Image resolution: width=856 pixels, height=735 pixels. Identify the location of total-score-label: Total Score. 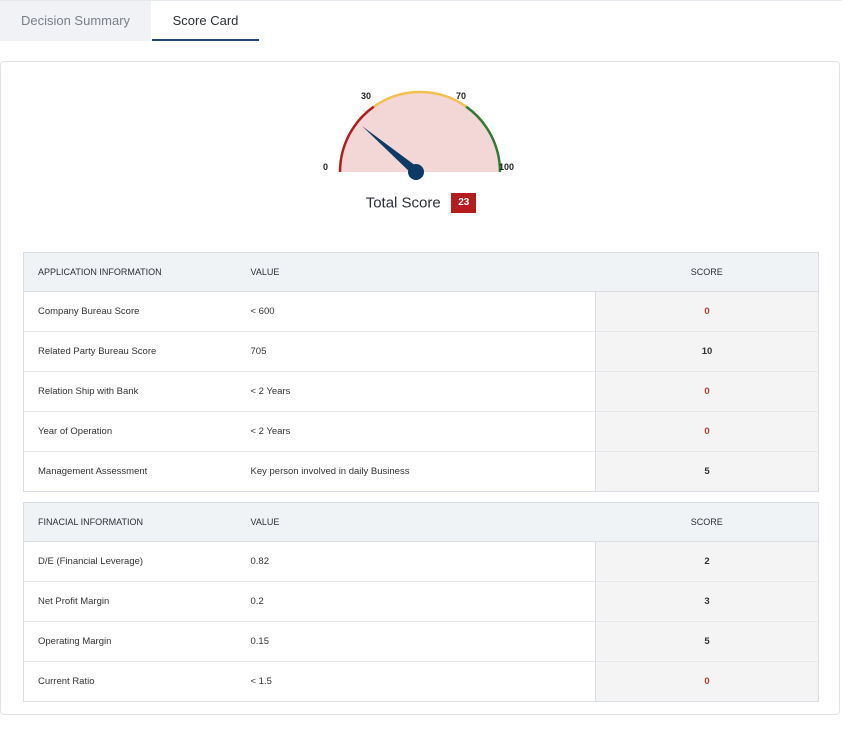
(403, 203).